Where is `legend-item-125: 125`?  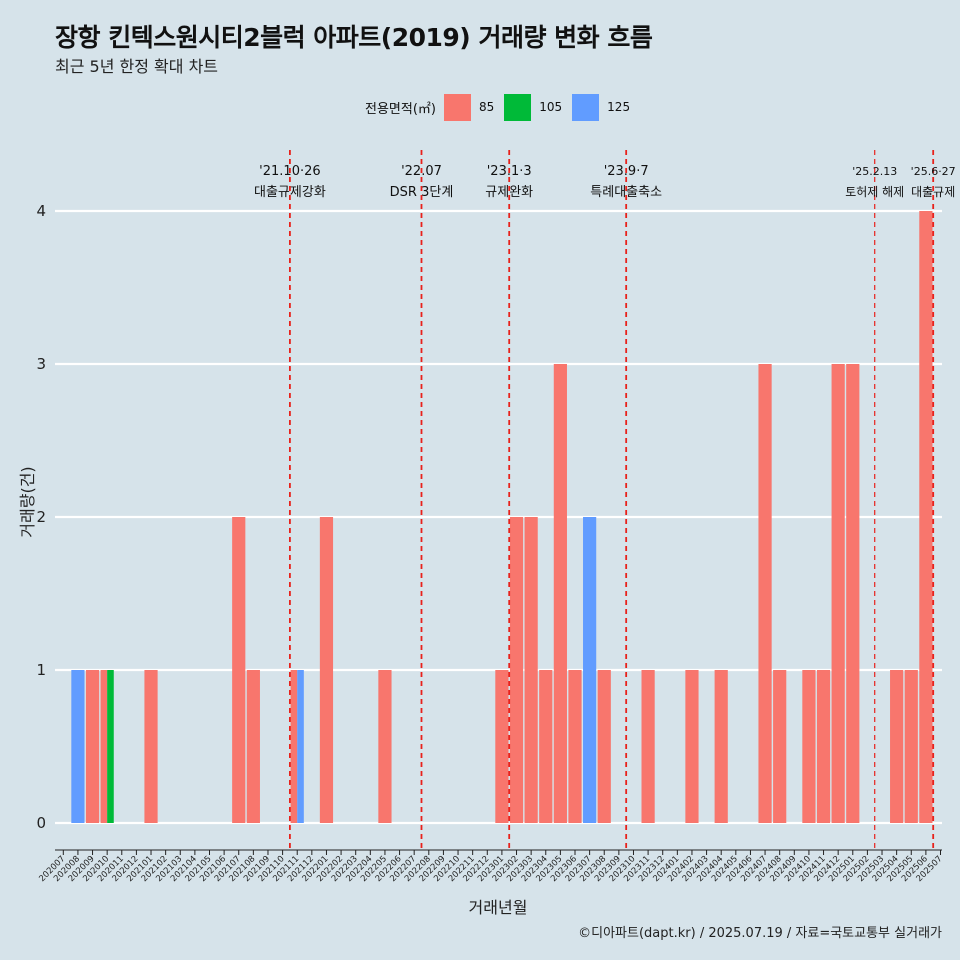 legend-item-125: 125 is located at coordinates (601, 107).